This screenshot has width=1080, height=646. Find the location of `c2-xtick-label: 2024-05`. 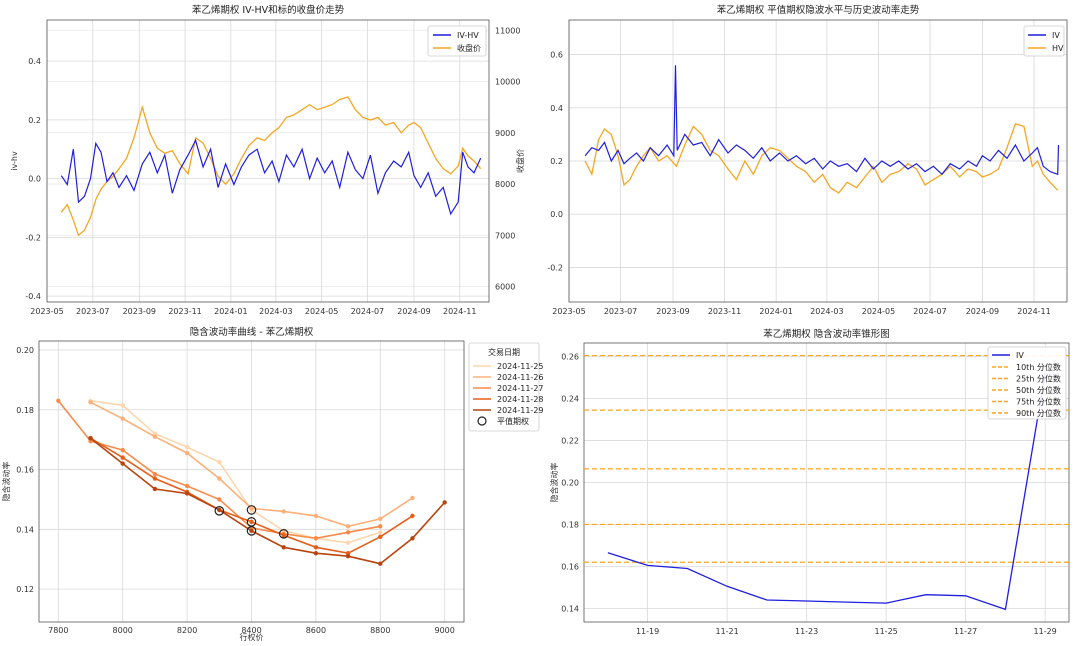

c2-xtick-label: 2024-05 is located at coordinates (878, 311).